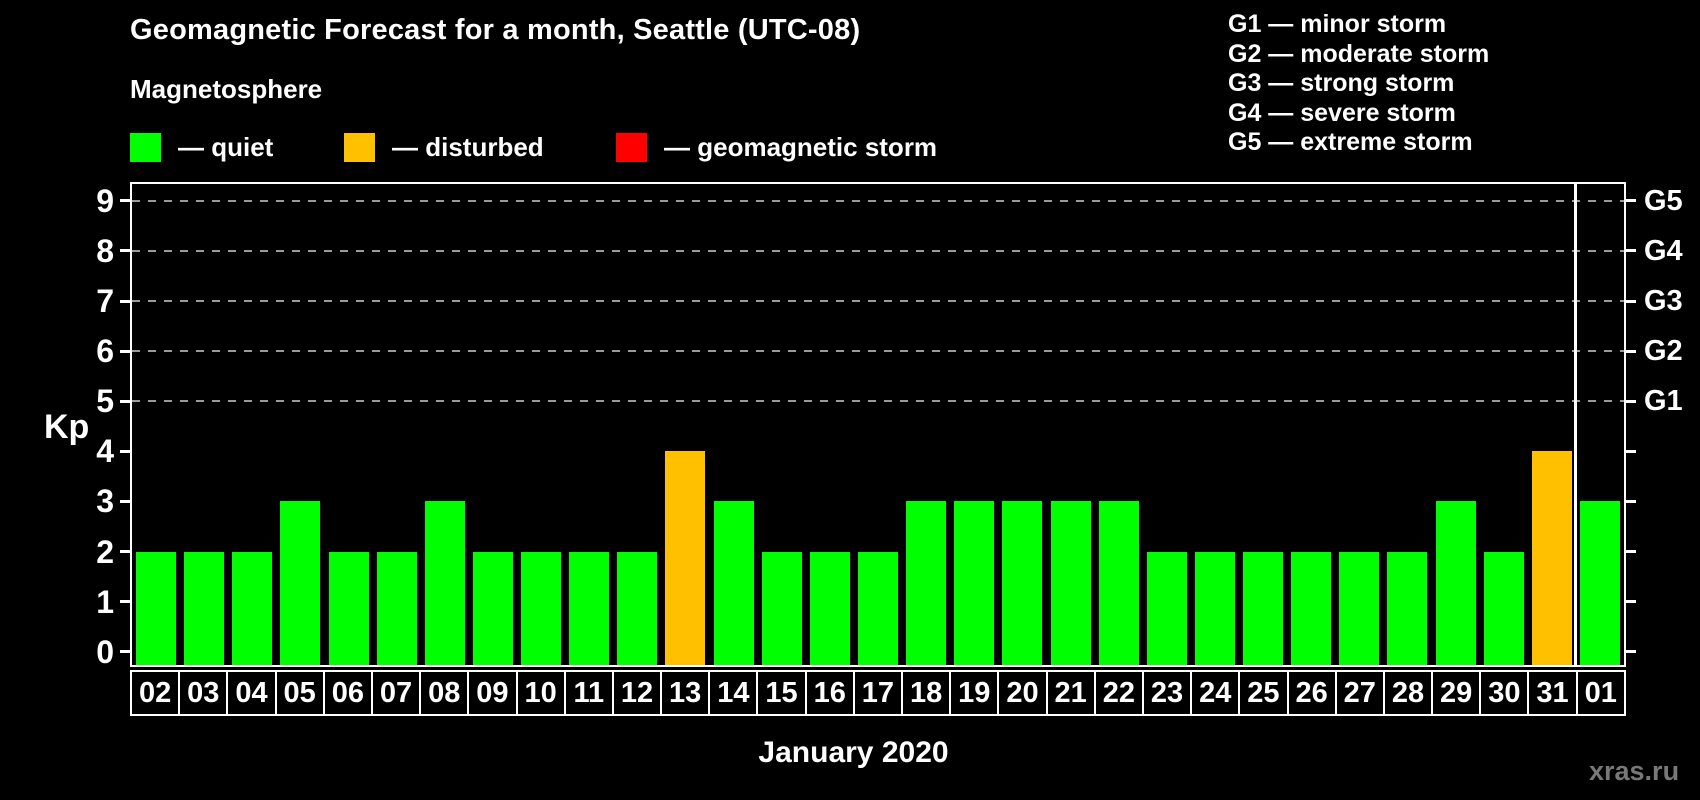 This screenshot has height=800, width=1700. I want to click on g-legend-line-5: G5 — extreme storm, so click(1350, 142).